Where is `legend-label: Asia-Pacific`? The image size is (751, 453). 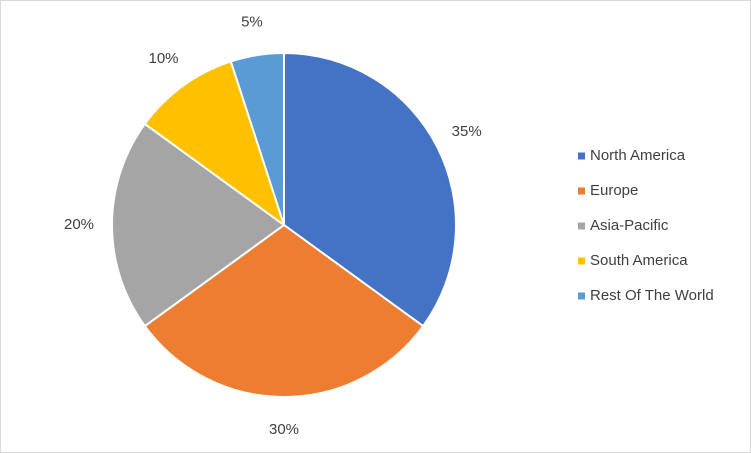
legend-label: Asia-Pacific is located at coordinates (629, 225).